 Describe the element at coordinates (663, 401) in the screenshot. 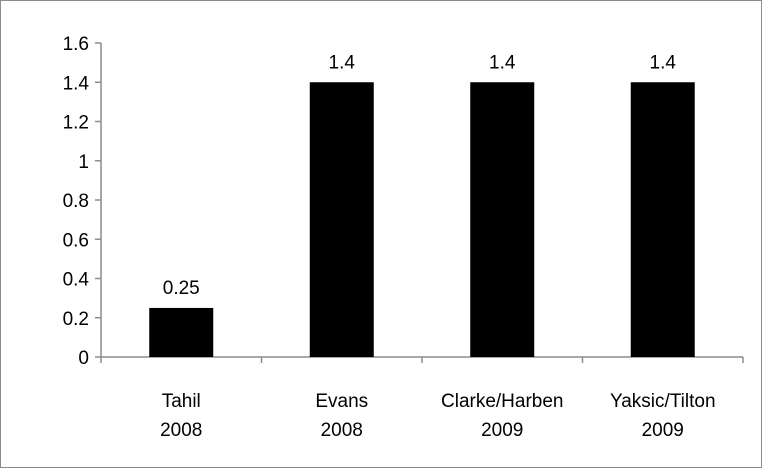

I see `x-category-label: Yaksic/Tilton` at that location.